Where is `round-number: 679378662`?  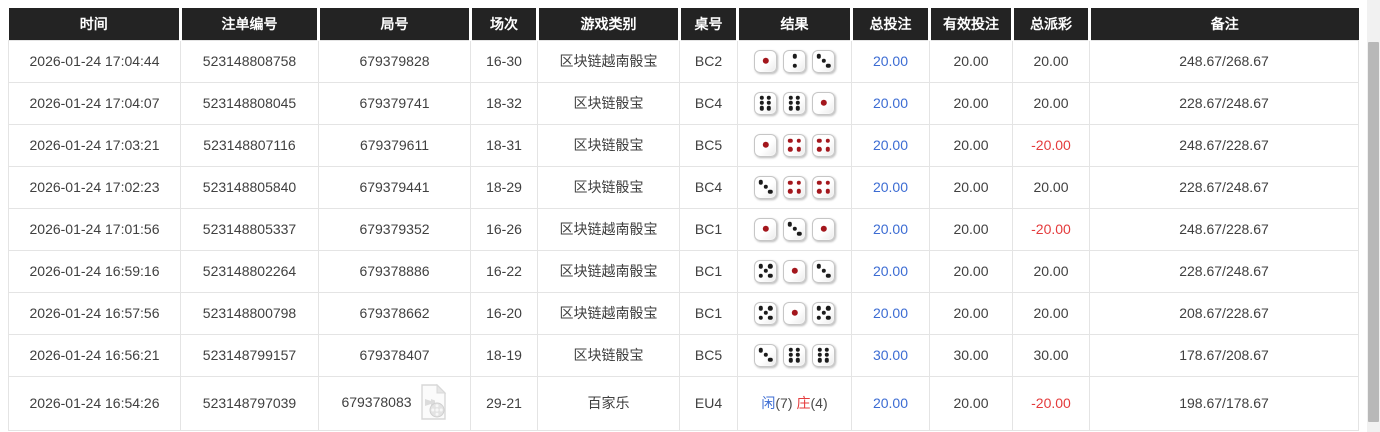 round-number: 679378662 is located at coordinates (394, 313).